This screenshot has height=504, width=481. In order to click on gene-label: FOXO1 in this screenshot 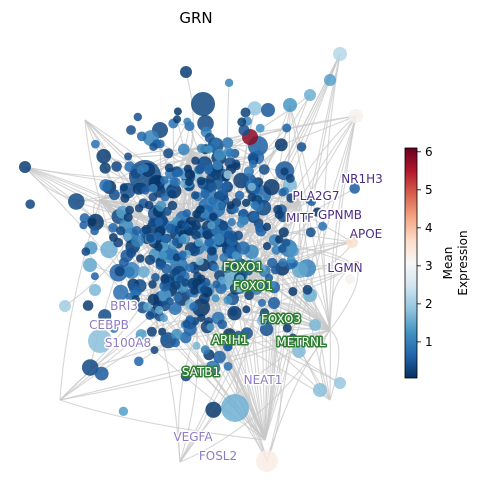, I will do `click(243, 267)`.